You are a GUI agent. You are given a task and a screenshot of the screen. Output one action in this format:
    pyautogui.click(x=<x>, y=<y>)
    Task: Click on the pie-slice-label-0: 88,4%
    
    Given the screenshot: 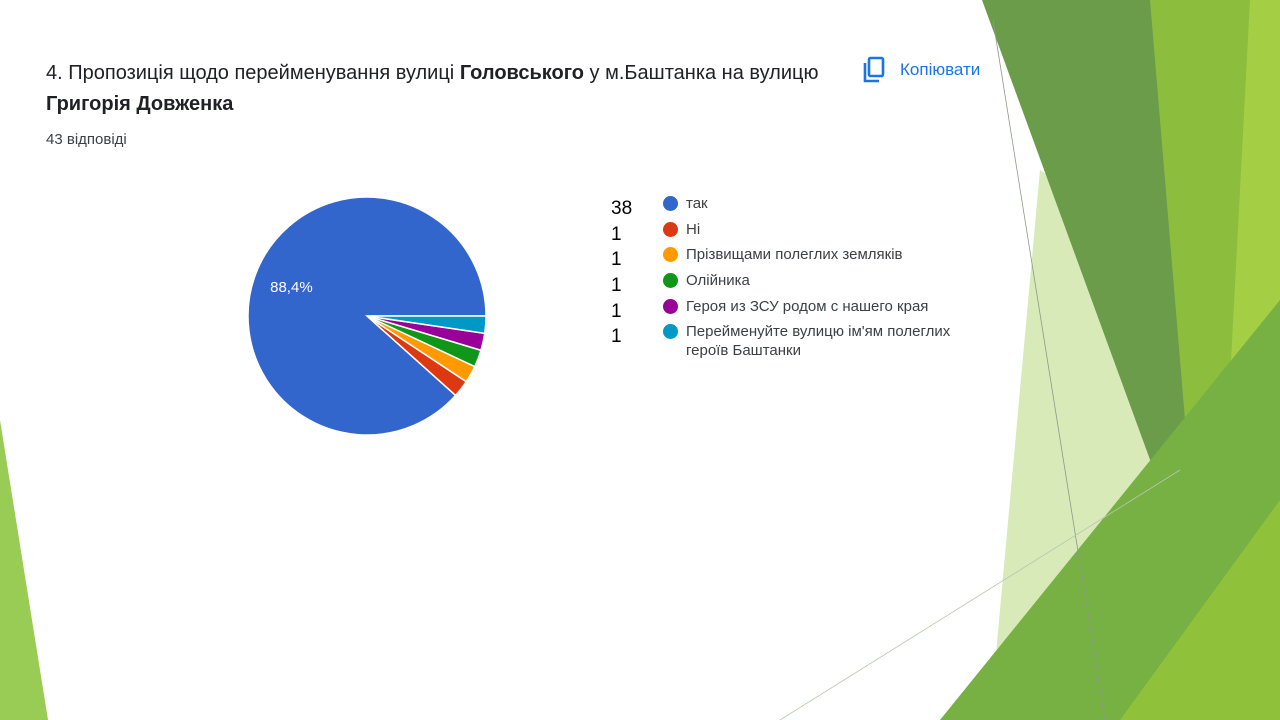 What is the action you would take?
    pyautogui.click(x=291, y=287)
    